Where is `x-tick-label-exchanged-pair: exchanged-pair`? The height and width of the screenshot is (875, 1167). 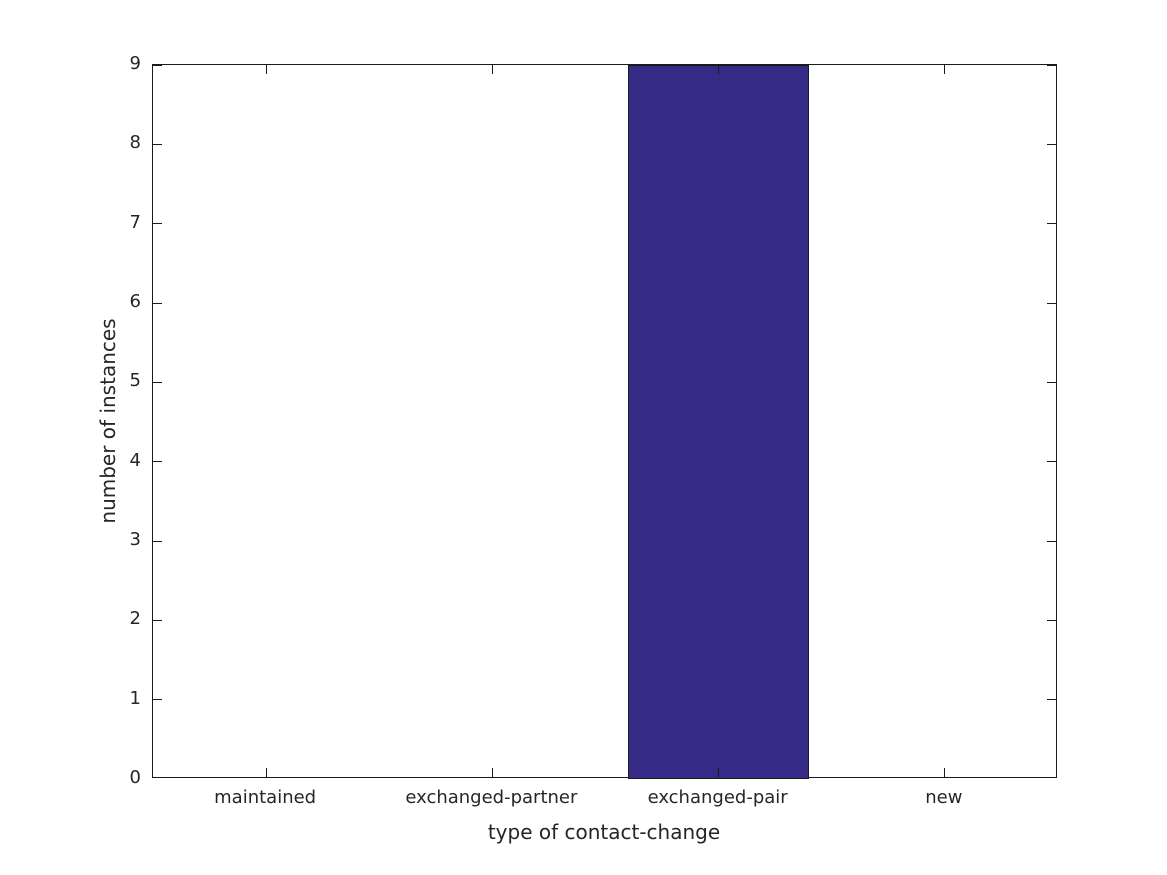 x-tick-label-exchanged-pair: exchanged-pair is located at coordinates (717, 797).